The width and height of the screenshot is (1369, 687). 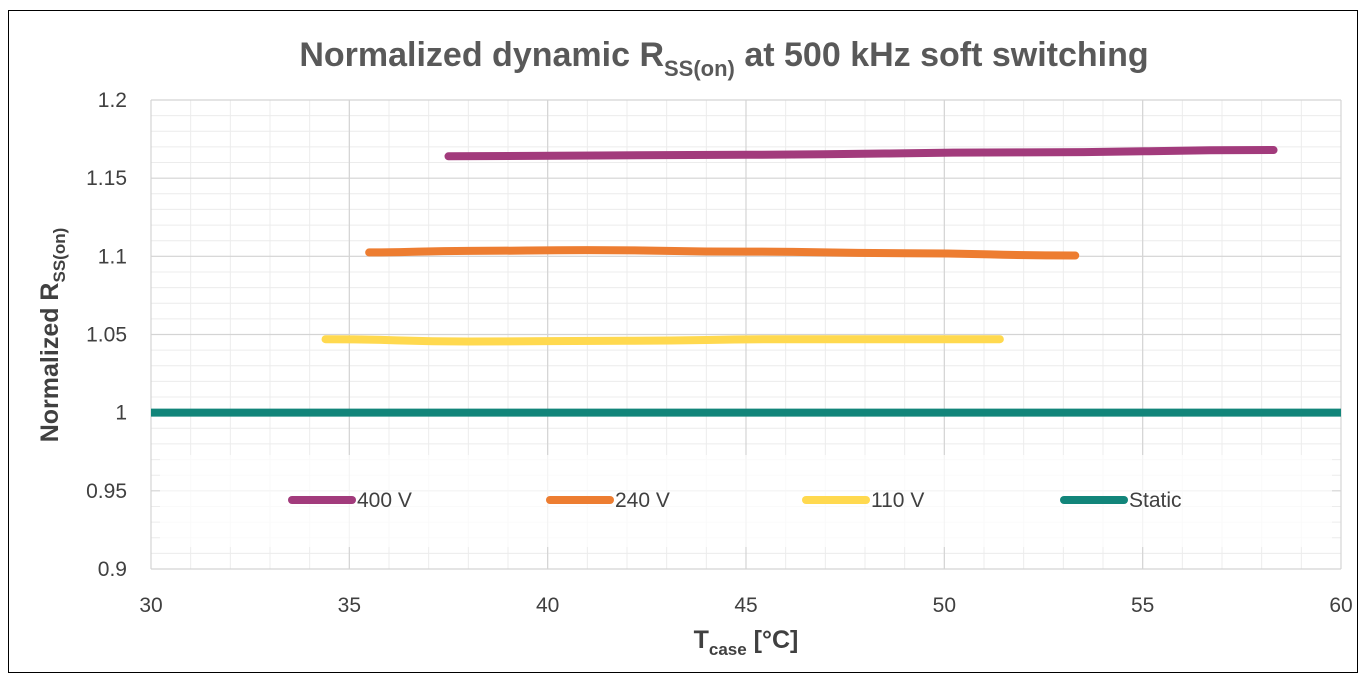 What do you see at coordinates (746, 642) in the screenshot?
I see `x-axis-label: Tcase [°C]` at bounding box center [746, 642].